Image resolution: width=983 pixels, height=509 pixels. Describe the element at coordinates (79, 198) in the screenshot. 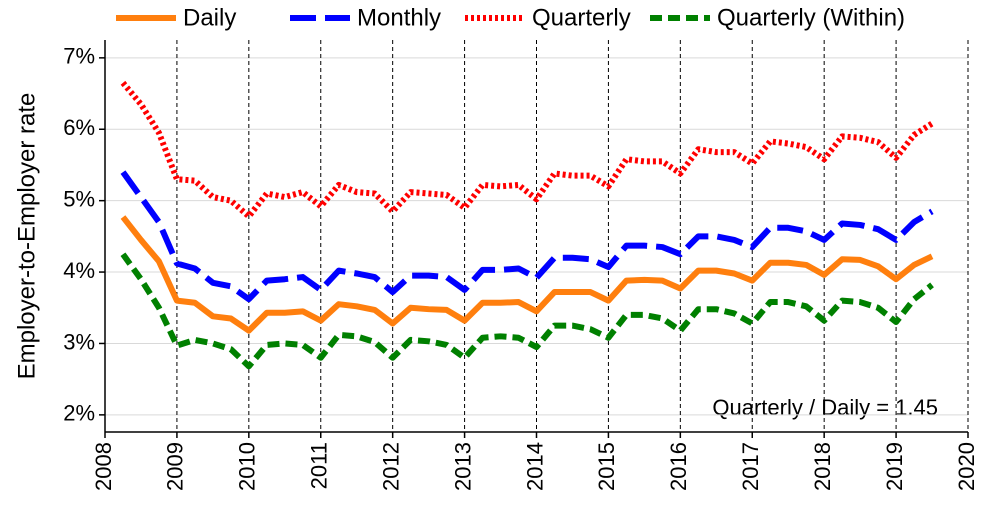

I see `y-tick-label: 5%` at that location.